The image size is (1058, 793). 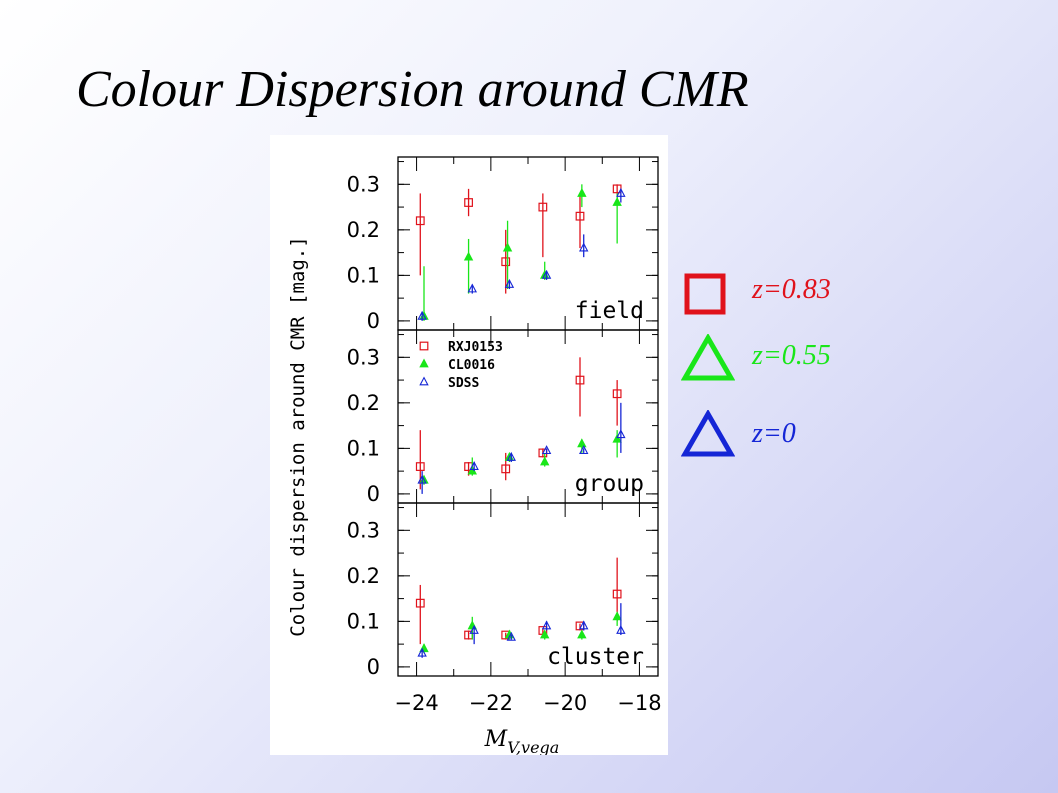 What do you see at coordinates (595, 657) in the screenshot?
I see `panel-label-cluster: cluster` at bounding box center [595, 657].